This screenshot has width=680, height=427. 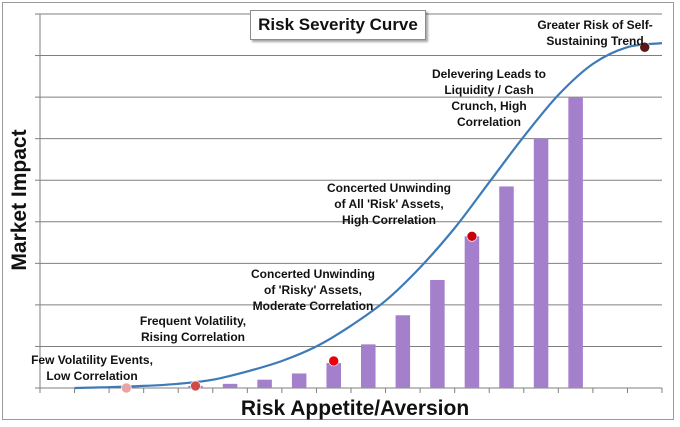 What do you see at coordinates (355, 408) in the screenshot?
I see `x-axis-label: Risk Appetite/Aversion` at bounding box center [355, 408].